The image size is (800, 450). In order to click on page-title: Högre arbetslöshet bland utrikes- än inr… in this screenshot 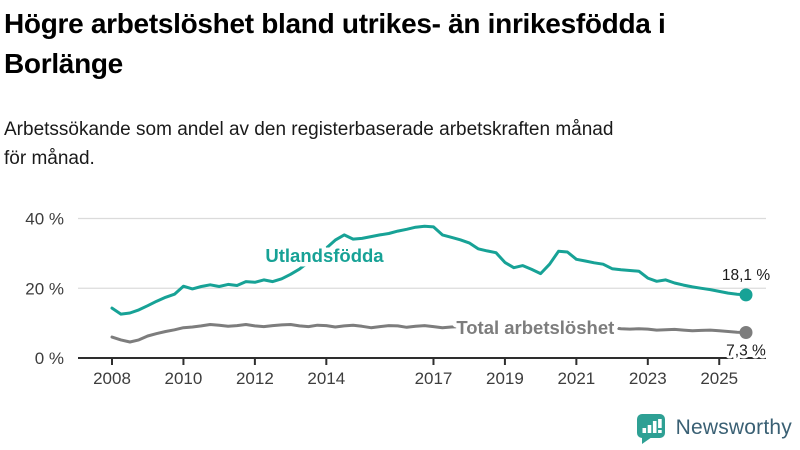, I will do `click(335, 43)`.